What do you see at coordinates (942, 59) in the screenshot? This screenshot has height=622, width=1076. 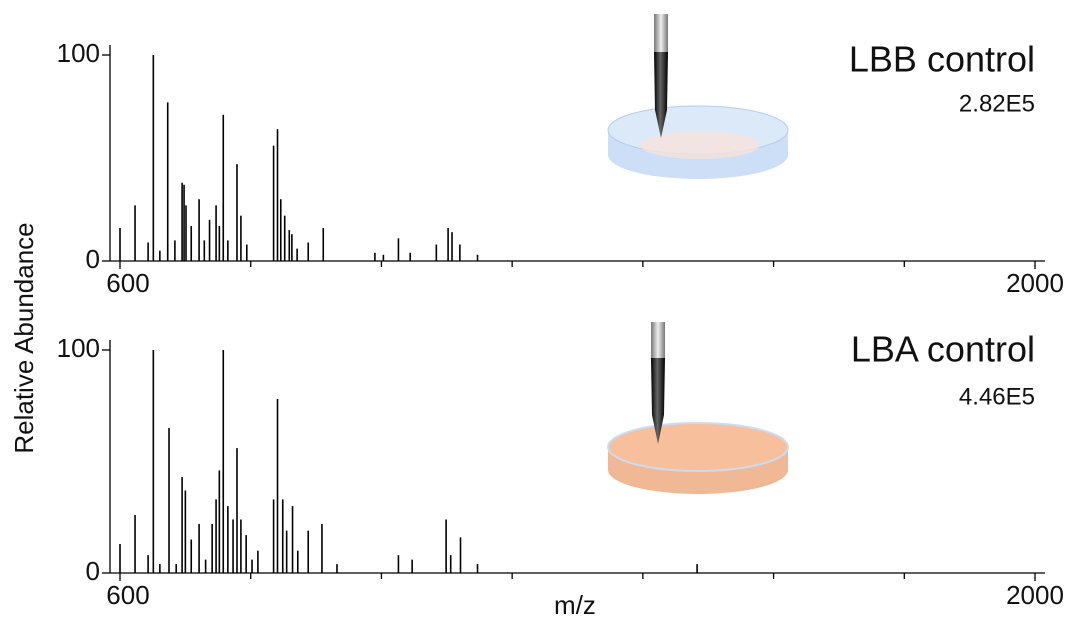 I see `chart-title: LBB control` at bounding box center [942, 59].